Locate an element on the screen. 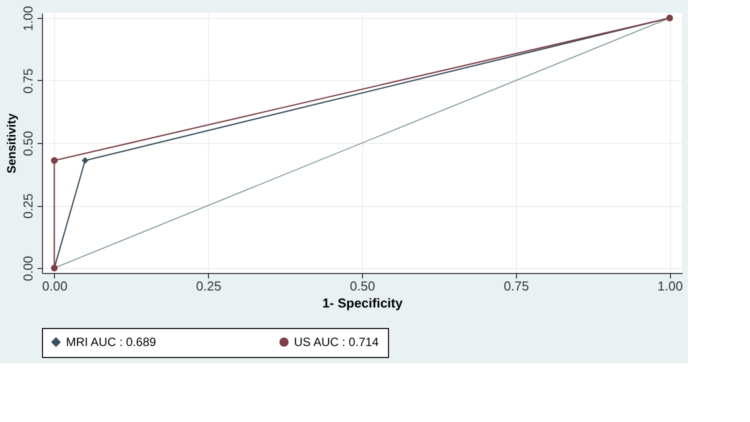 This screenshot has height=422, width=750. legend-label: US AUC : 0.714 is located at coordinates (337, 342).